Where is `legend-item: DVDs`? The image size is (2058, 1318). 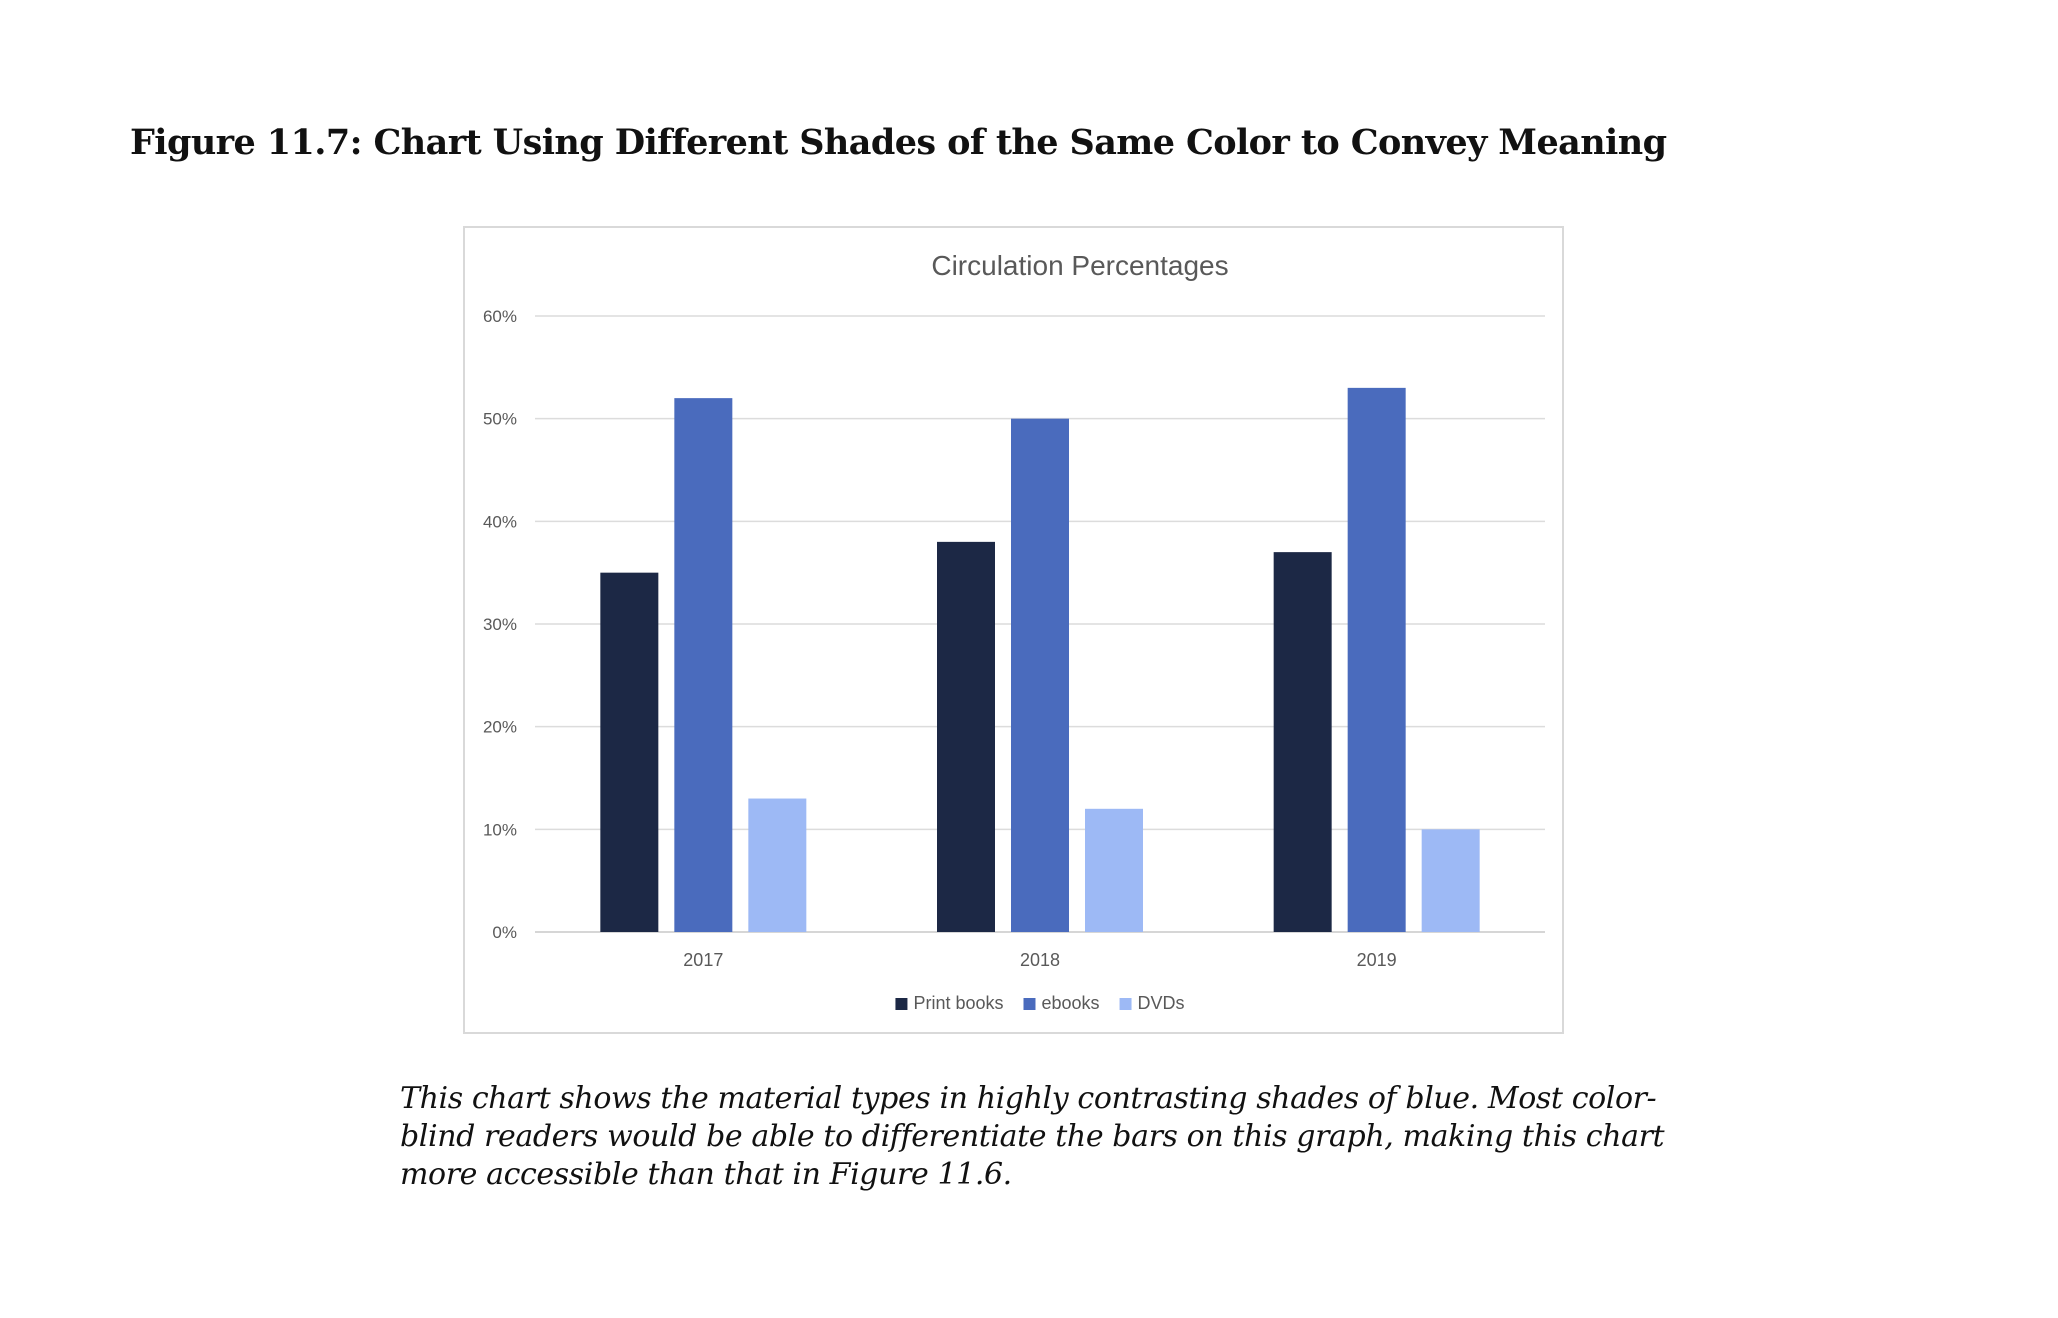 legend-item: DVDs is located at coordinates (1152, 1003).